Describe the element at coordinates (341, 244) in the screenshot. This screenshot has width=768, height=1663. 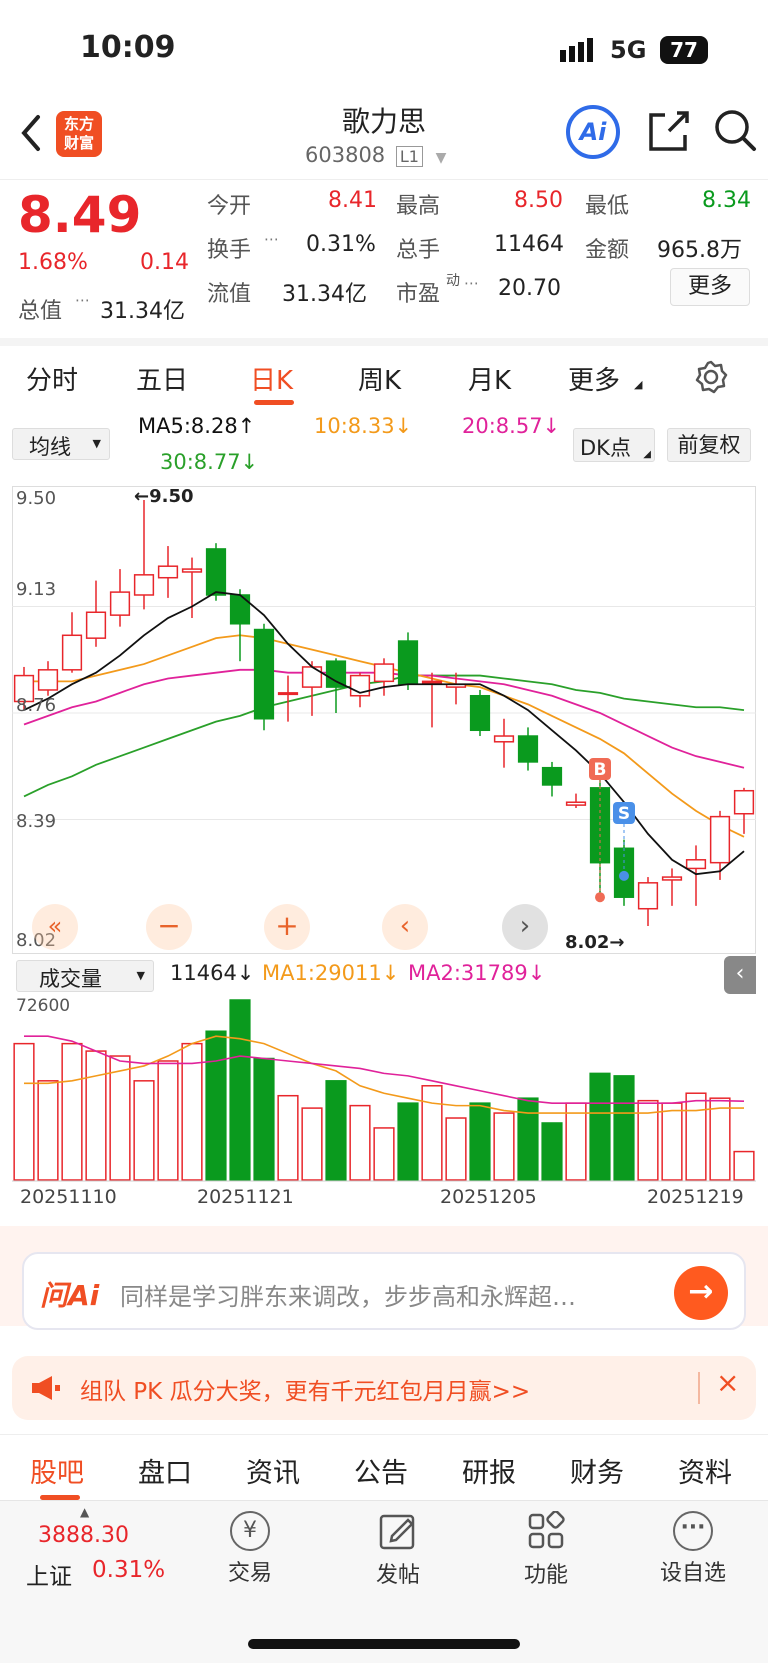
I see `turnover-value: 0.31%` at that location.